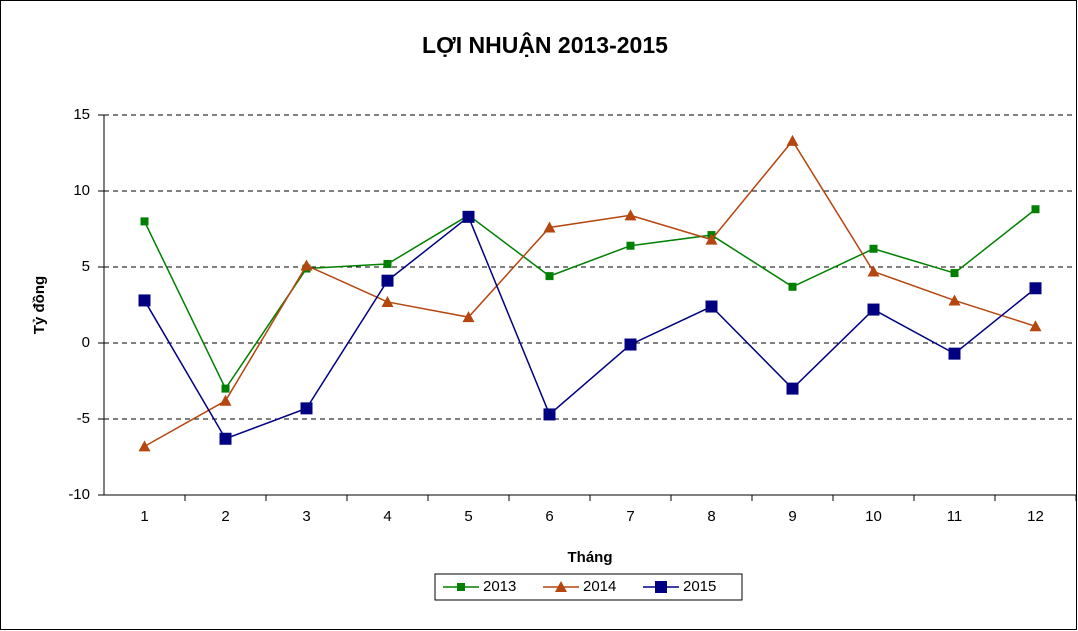  What do you see at coordinates (86, 266) in the screenshot?
I see `y-tick-label: 5` at bounding box center [86, 266].